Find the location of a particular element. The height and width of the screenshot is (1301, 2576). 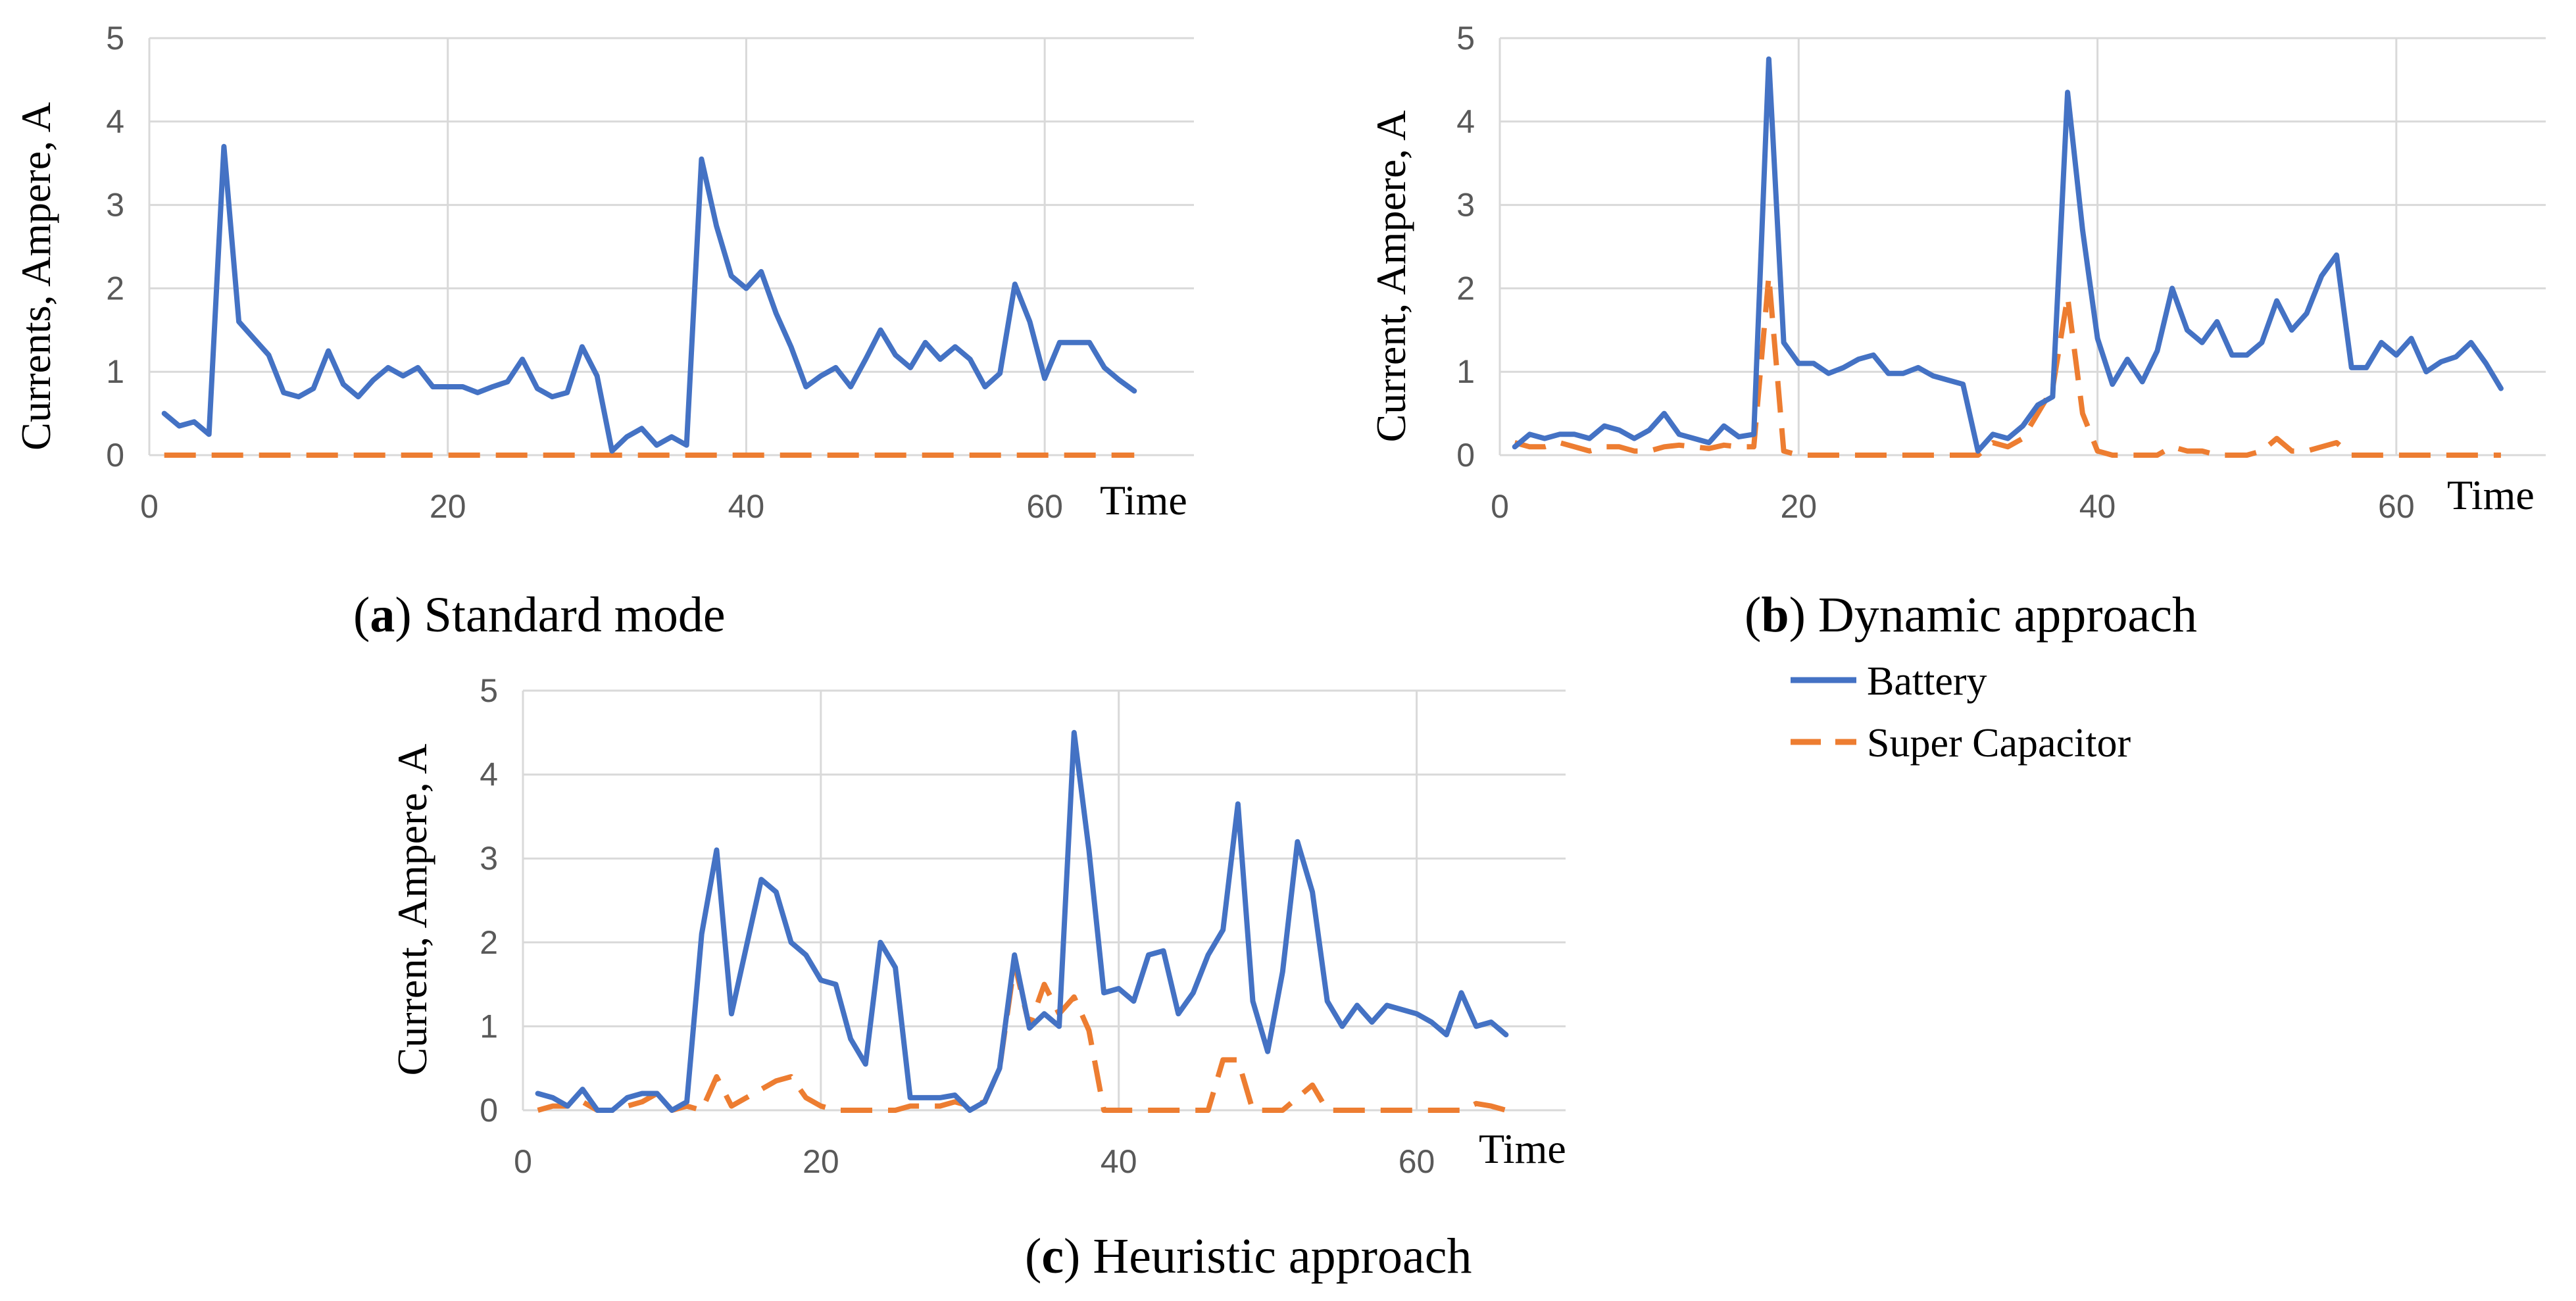

panel-b-ylabel: Current, Ampere, A is located at coordinates (1391, 276).